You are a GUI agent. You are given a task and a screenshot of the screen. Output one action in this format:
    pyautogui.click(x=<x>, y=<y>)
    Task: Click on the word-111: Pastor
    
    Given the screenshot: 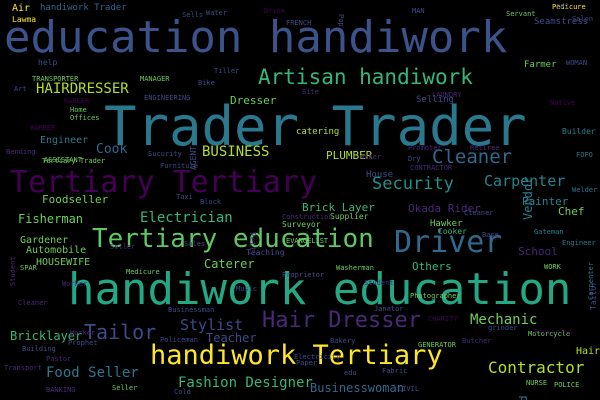 What is the action you would take?
    pyautogui.click(x=59, y=359)
    